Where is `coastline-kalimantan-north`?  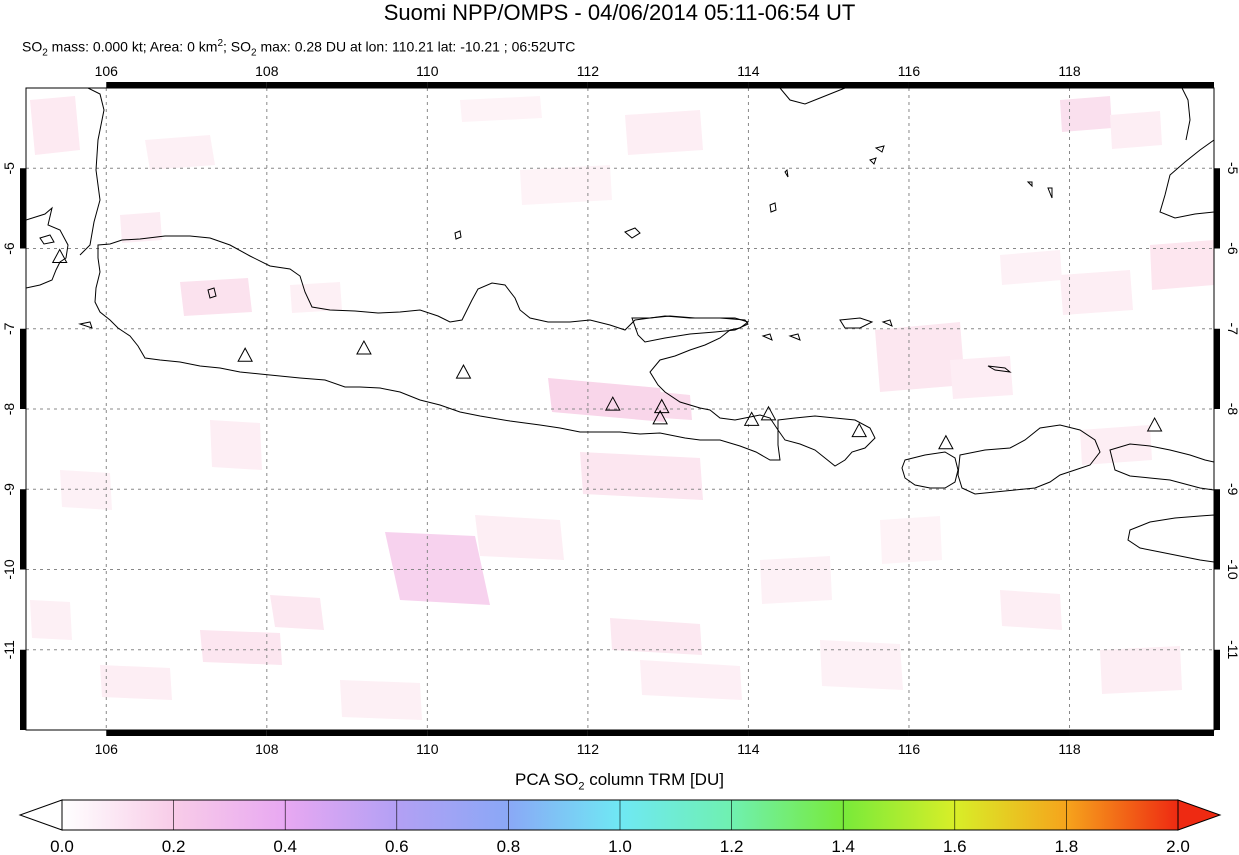
coastline-kalimantan-north is located at coordinates (1186, 114).